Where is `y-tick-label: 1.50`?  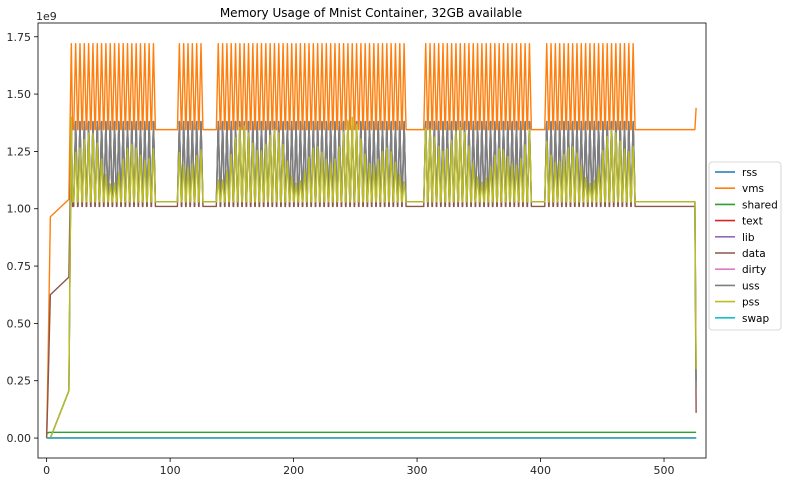
y-tick-label: 1.50 is located at coordinates (19, 94).